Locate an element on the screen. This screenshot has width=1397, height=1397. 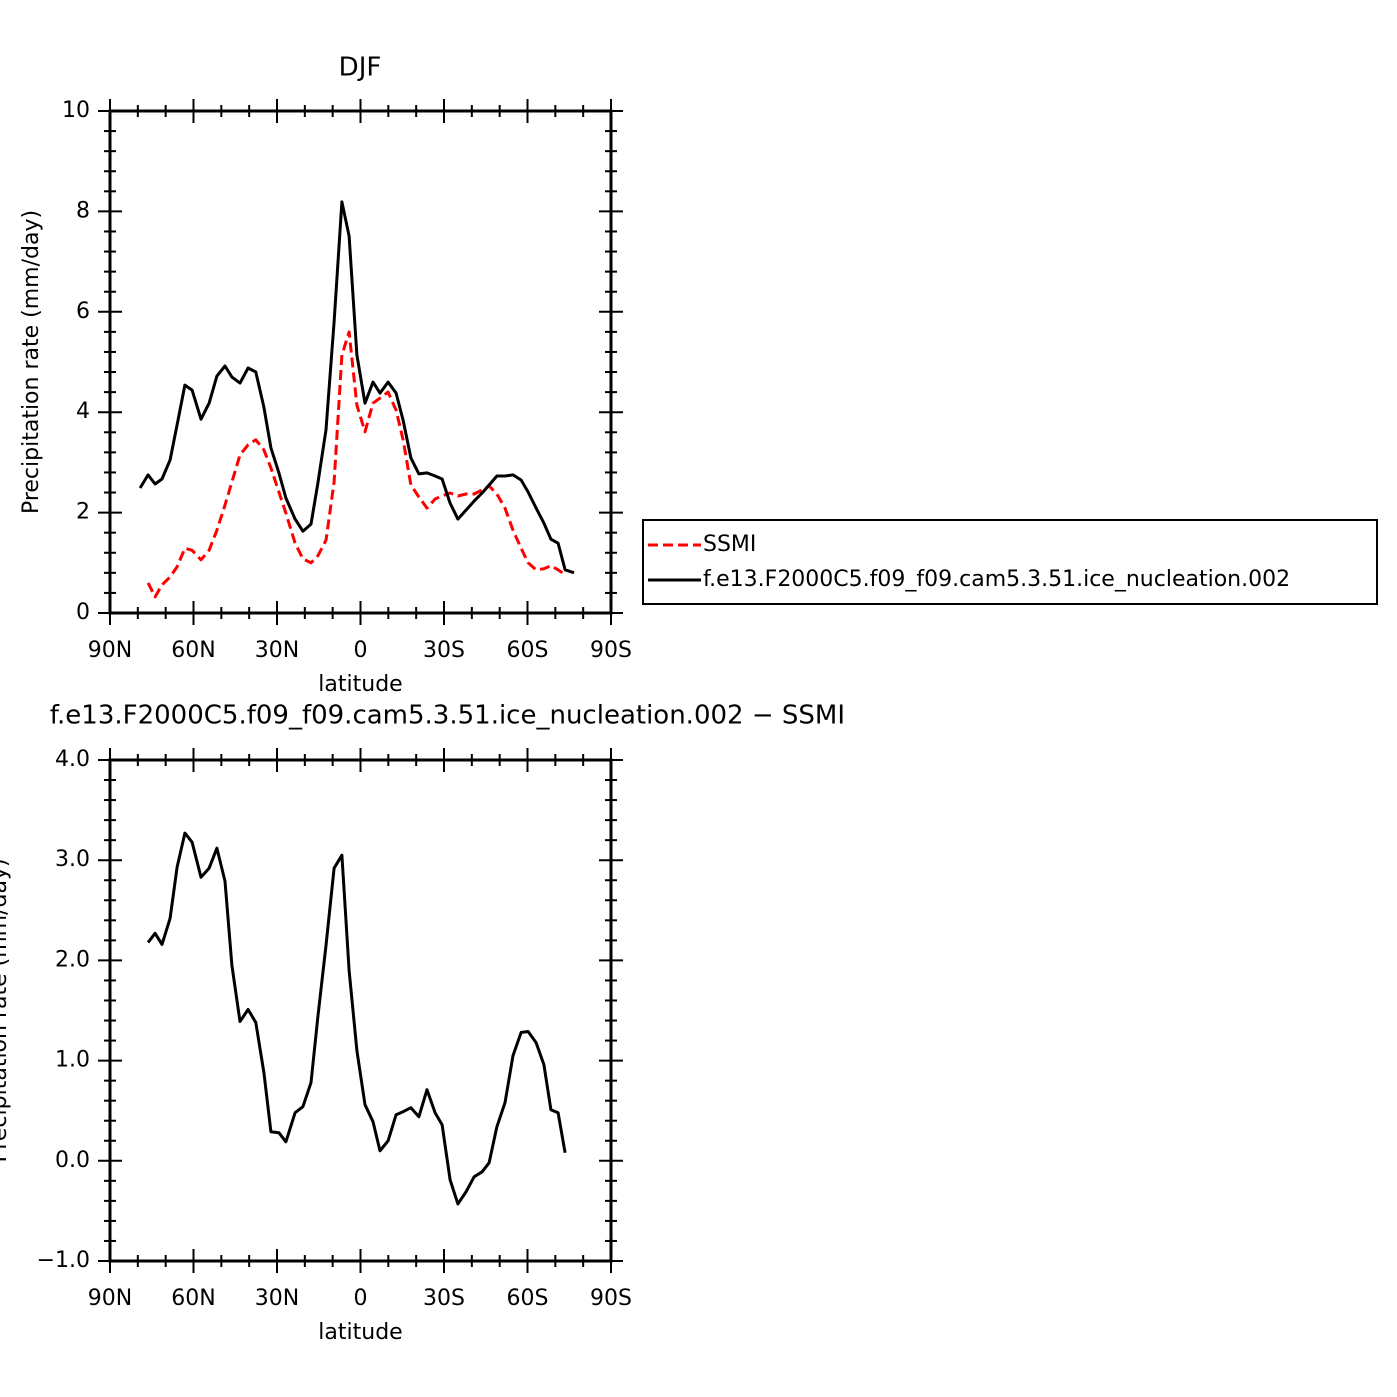
y-tick-label: 0.0 is located at coordinates (72, 1160).